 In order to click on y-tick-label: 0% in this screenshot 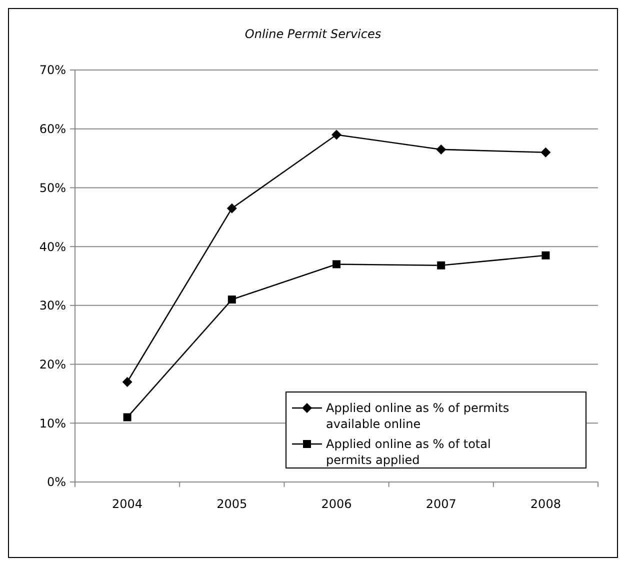, I will do `click(56, 482)`.